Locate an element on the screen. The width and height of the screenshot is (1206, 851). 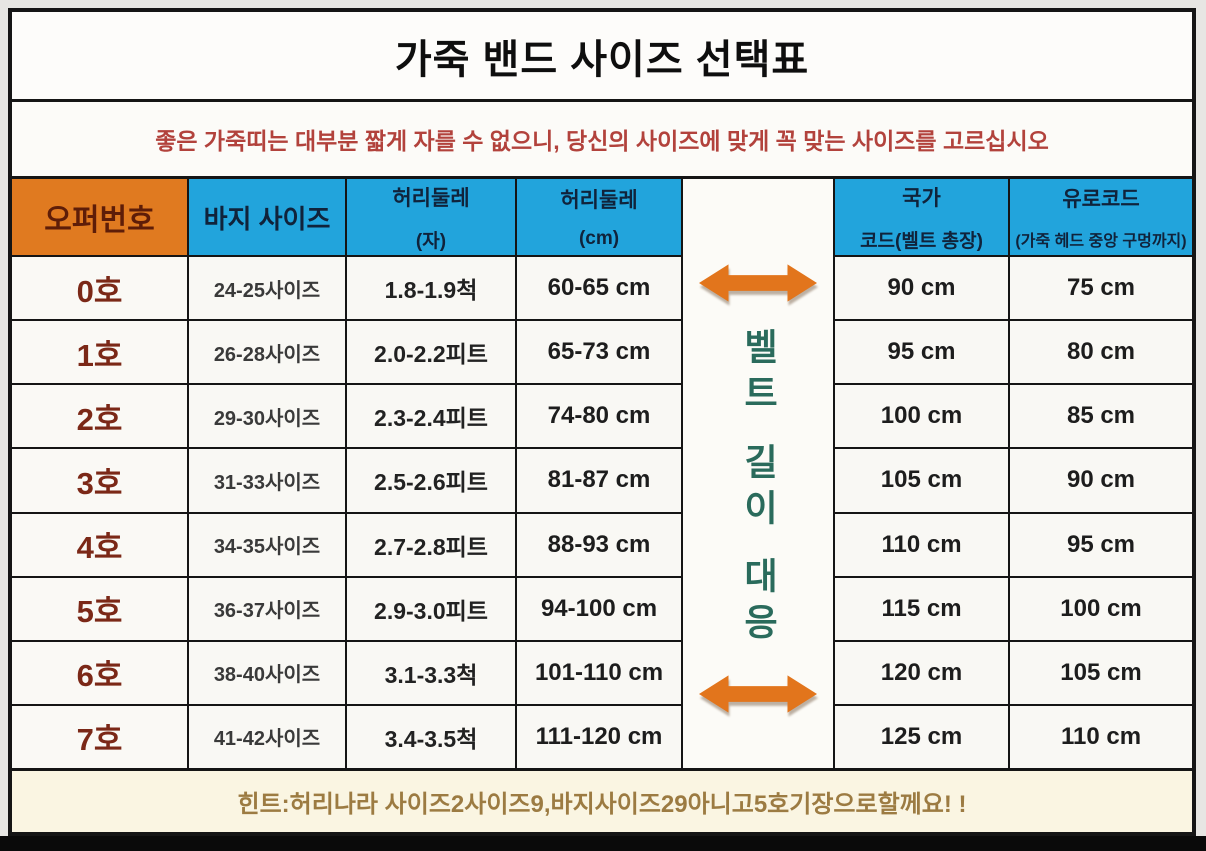
country-code-cell: 120 cm is located at coordinates (921, 672).